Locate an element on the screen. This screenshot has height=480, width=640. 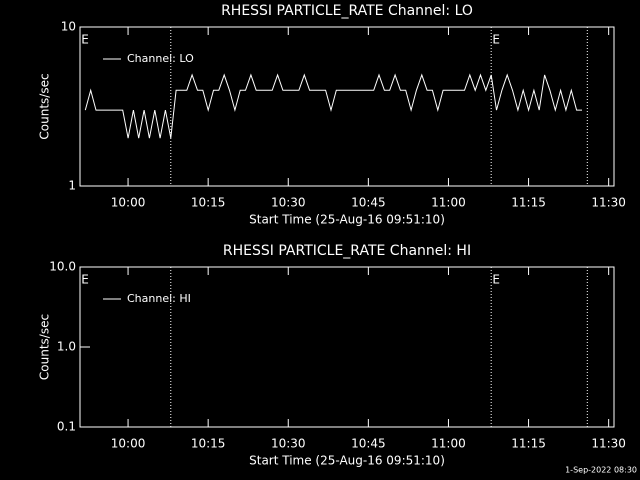
chart-title: RHESSI PARTICLE_RATE Channel: HI is located at coordinates (347, 251).